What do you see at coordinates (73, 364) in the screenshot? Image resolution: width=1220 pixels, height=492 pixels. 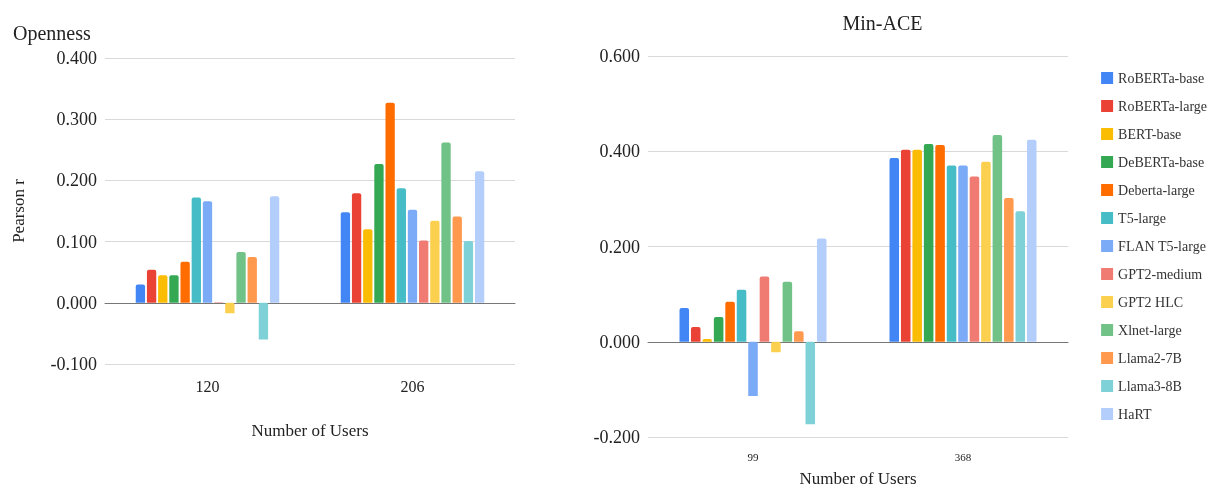 I see `y-tick-label: -0.100` at bounding box center [73, 364].